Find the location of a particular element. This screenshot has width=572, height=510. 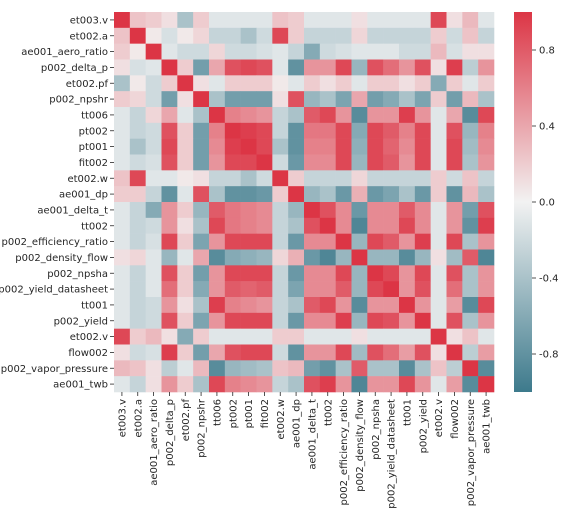

x-tick-label: p002_delta_p is located at coordinates (170, 432).